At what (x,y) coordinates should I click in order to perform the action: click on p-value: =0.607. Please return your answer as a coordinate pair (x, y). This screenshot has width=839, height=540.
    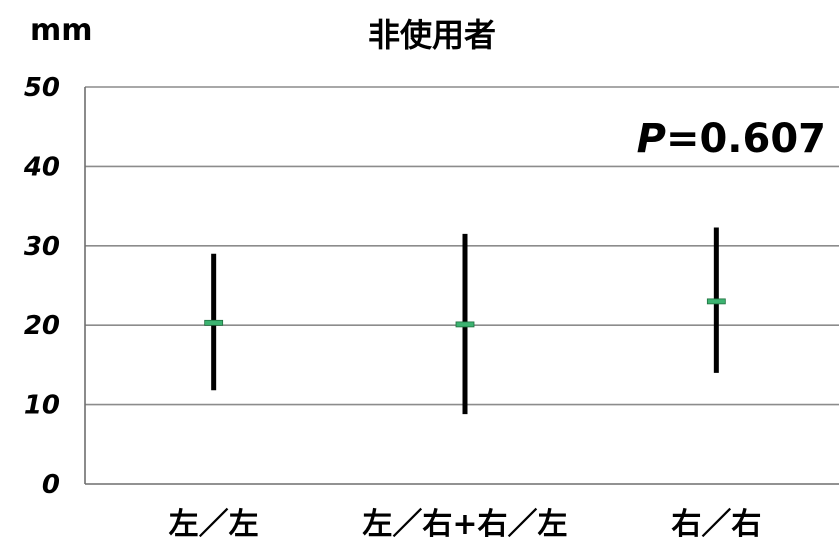
    Looking at the image, I should click on (746, 139).